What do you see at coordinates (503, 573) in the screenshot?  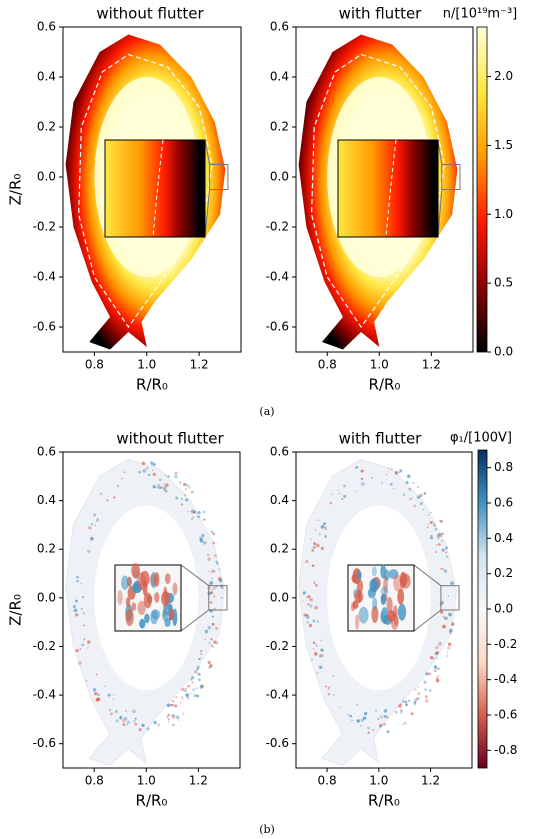 I see `colorbar-tick-label: 0.2` at bounding box center [503, 573].